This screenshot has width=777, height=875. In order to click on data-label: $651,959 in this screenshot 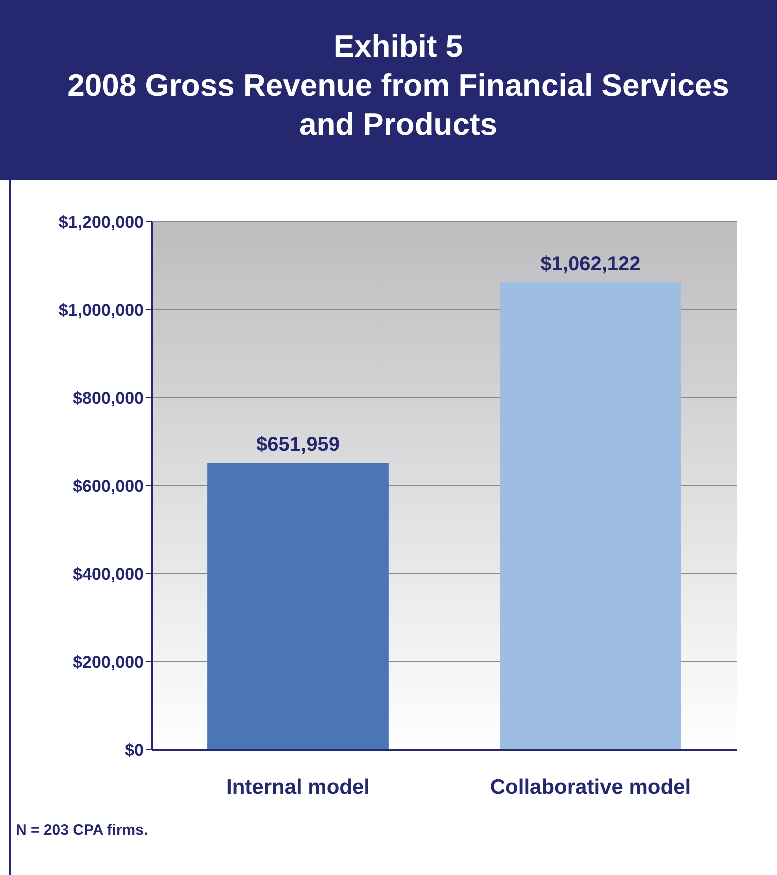, I will do `click(298, 445)`.